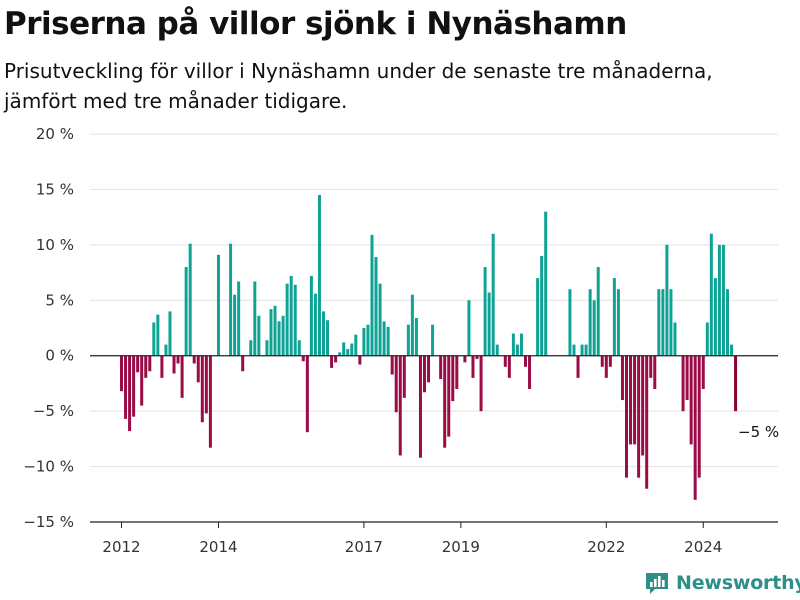 The width and height of the screenshot is (800, 600). I want to click on y-tick-label: −15 %, so click(48, 522).